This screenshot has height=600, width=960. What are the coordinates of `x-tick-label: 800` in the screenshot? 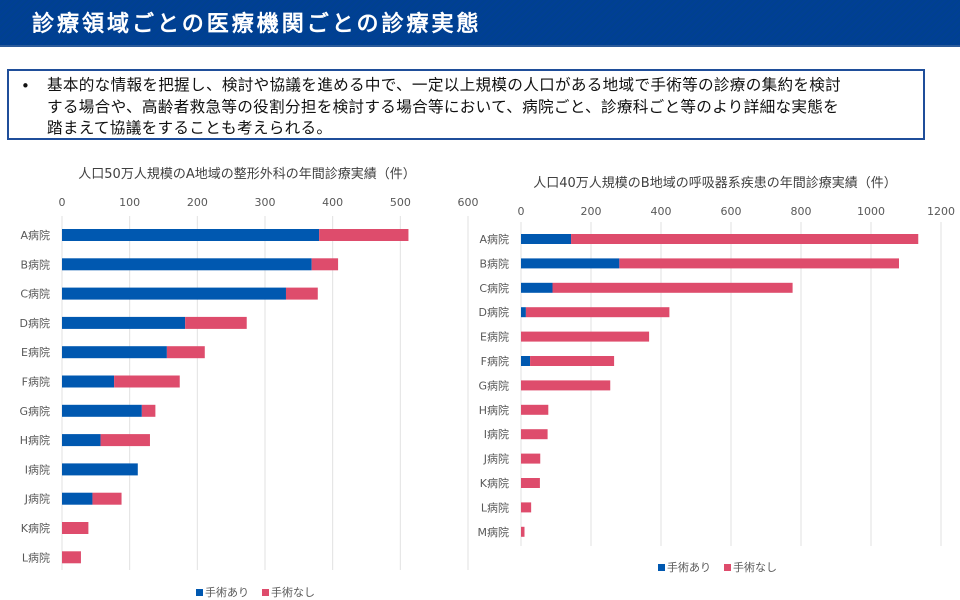 It's located at (801, 211).